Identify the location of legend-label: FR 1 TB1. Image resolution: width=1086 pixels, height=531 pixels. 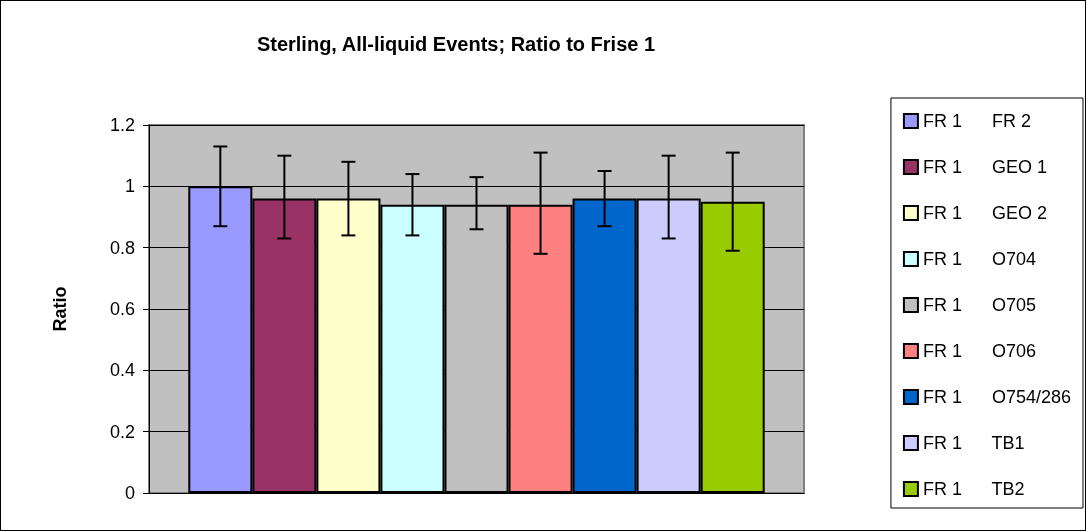
(973, 443).